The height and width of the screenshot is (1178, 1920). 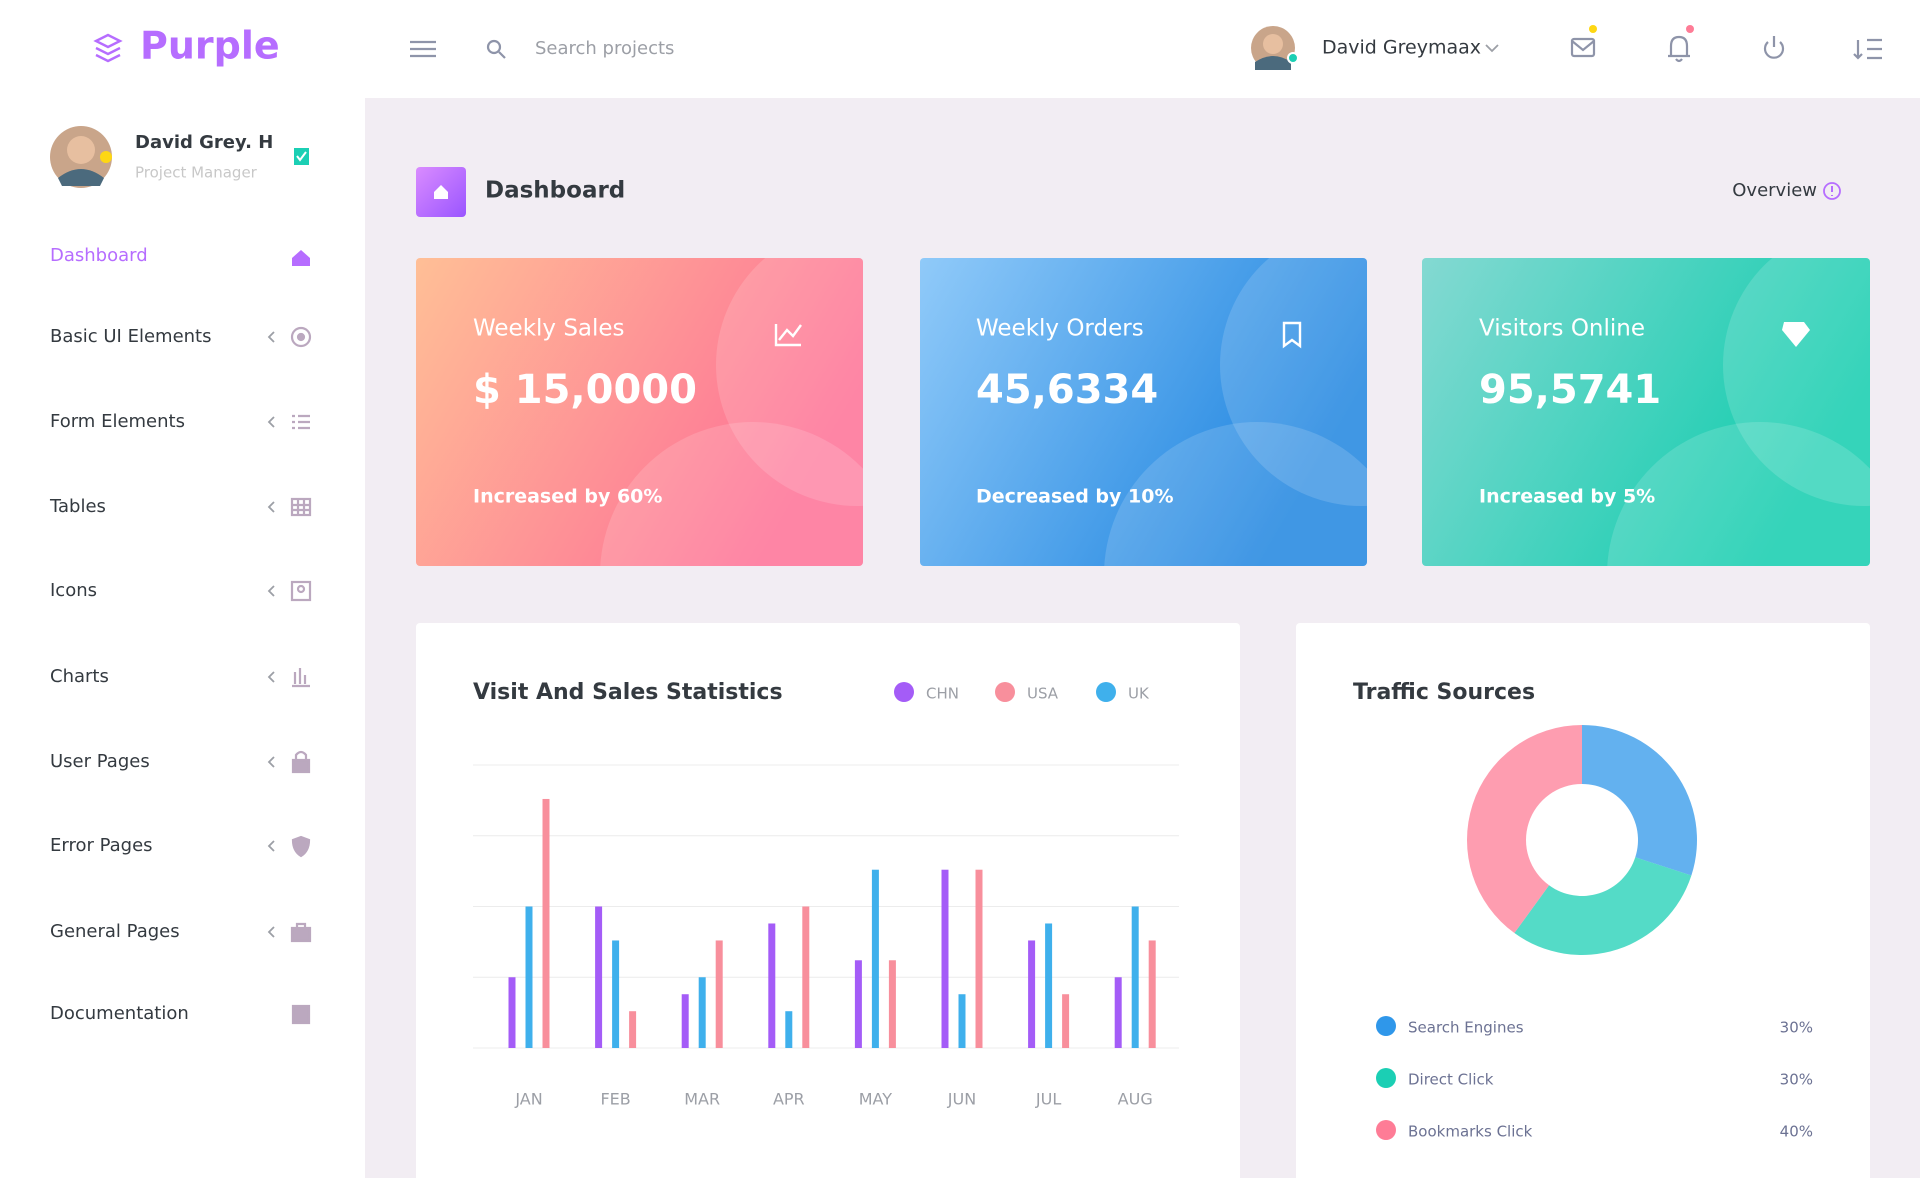 What do you see at coordinates (1043, 694) in the screenshot?
I see `legend-label: USA` at bounding box center [1043, 694].